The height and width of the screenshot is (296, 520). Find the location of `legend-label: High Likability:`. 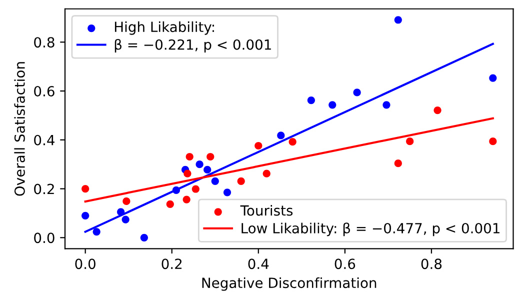

legend-label: High Likability: is located at coordinates (164, 28).